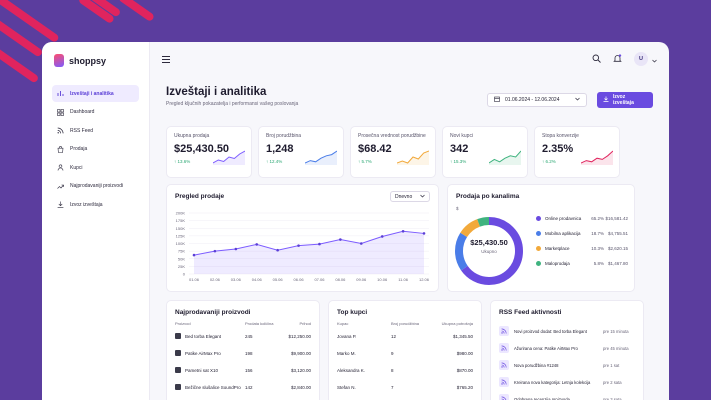  I want to click on rss-item: Odobrena recenzija proizvoda pre 3 sata, so click(567, 396).